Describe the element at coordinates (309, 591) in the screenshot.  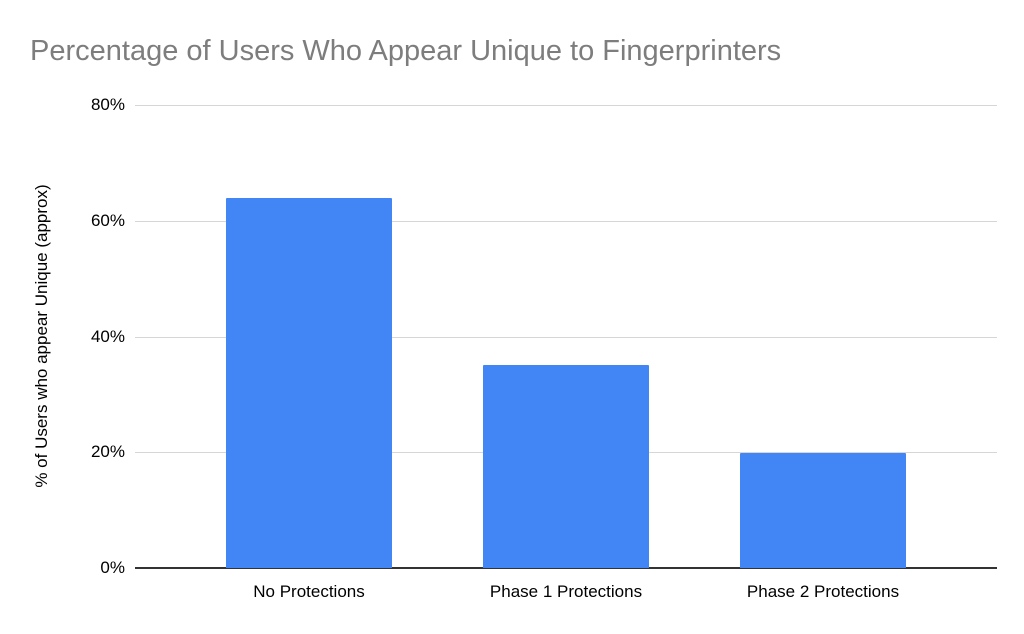
I see `x-axis-label: No Protections` at that location.